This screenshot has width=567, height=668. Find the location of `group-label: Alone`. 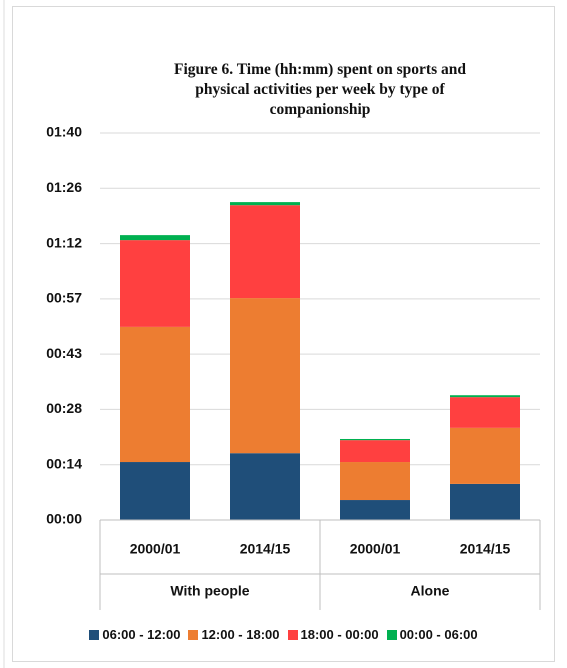

group-label: Alone is located at coordinates (430, 591).